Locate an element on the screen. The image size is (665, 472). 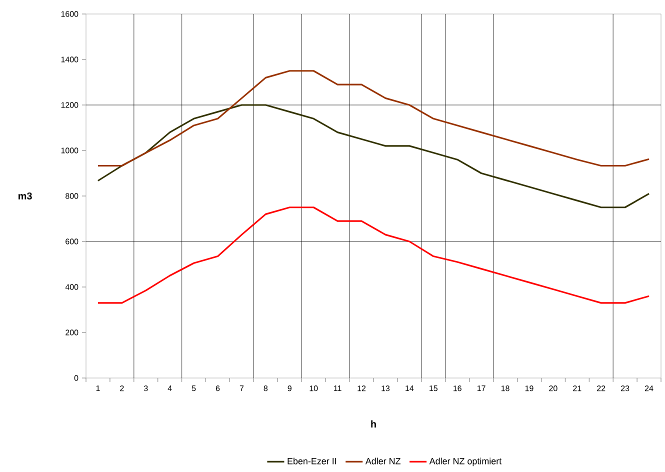
x-axis-title: h is located at coordinates (373, 424).